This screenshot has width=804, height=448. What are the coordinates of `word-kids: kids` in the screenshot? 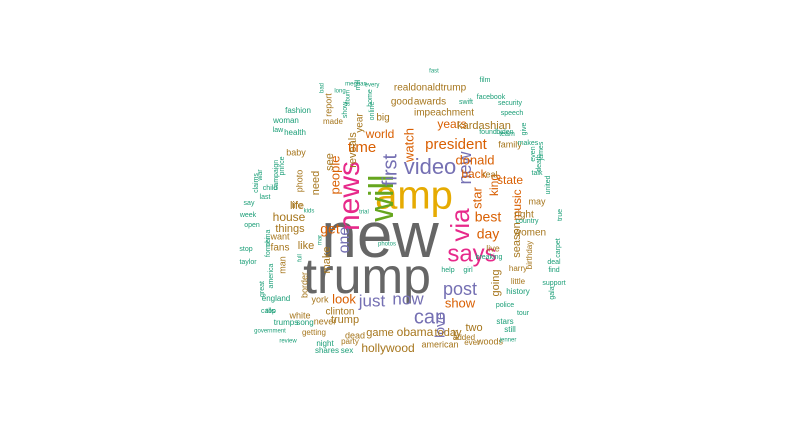 It's located at (309, 212).